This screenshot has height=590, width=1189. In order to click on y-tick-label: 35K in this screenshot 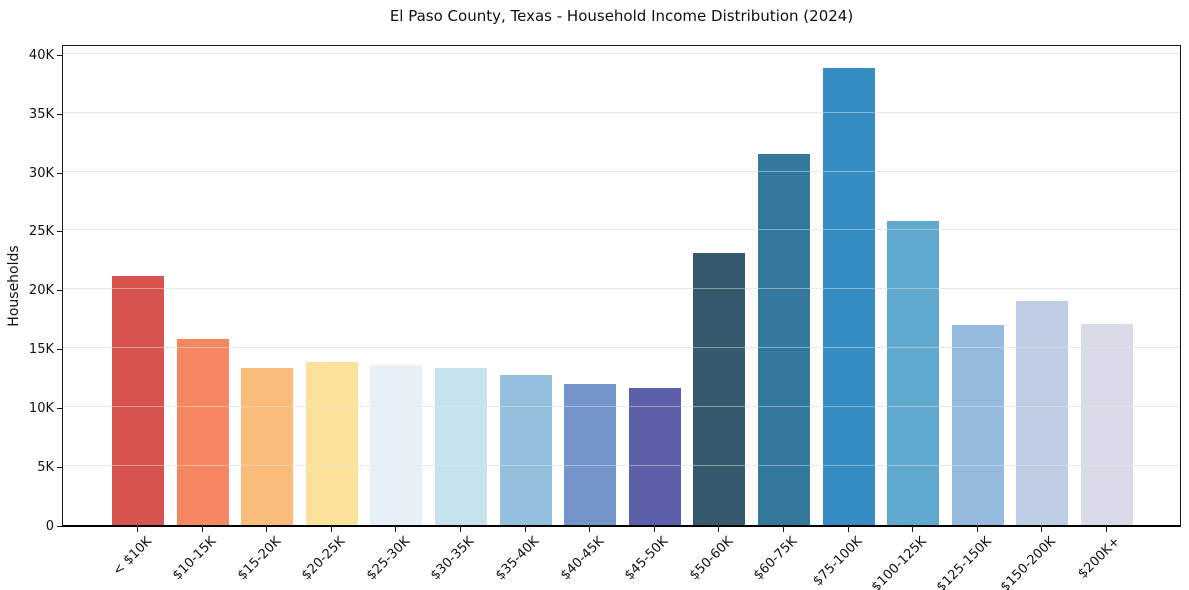, I will do `click(41, 114)`.